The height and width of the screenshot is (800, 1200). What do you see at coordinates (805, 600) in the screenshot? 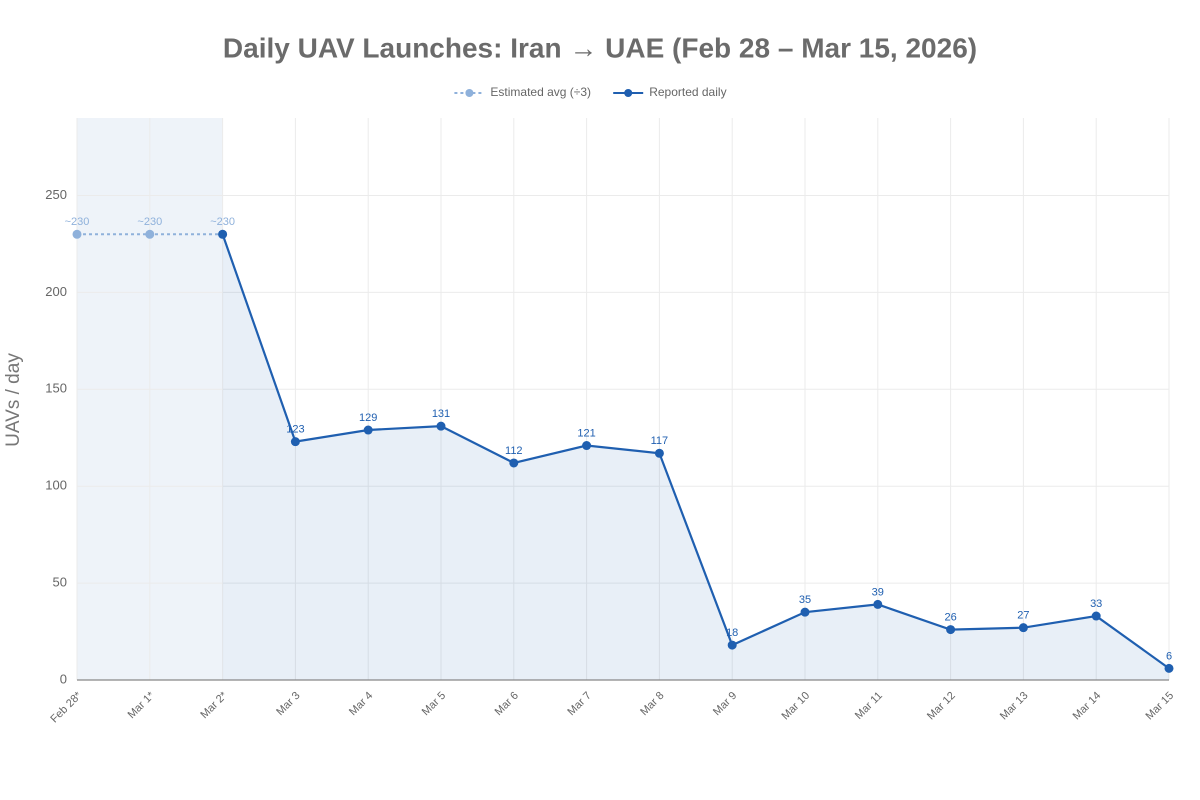
I see `data-label: 35` at bounding box center [805, 600].